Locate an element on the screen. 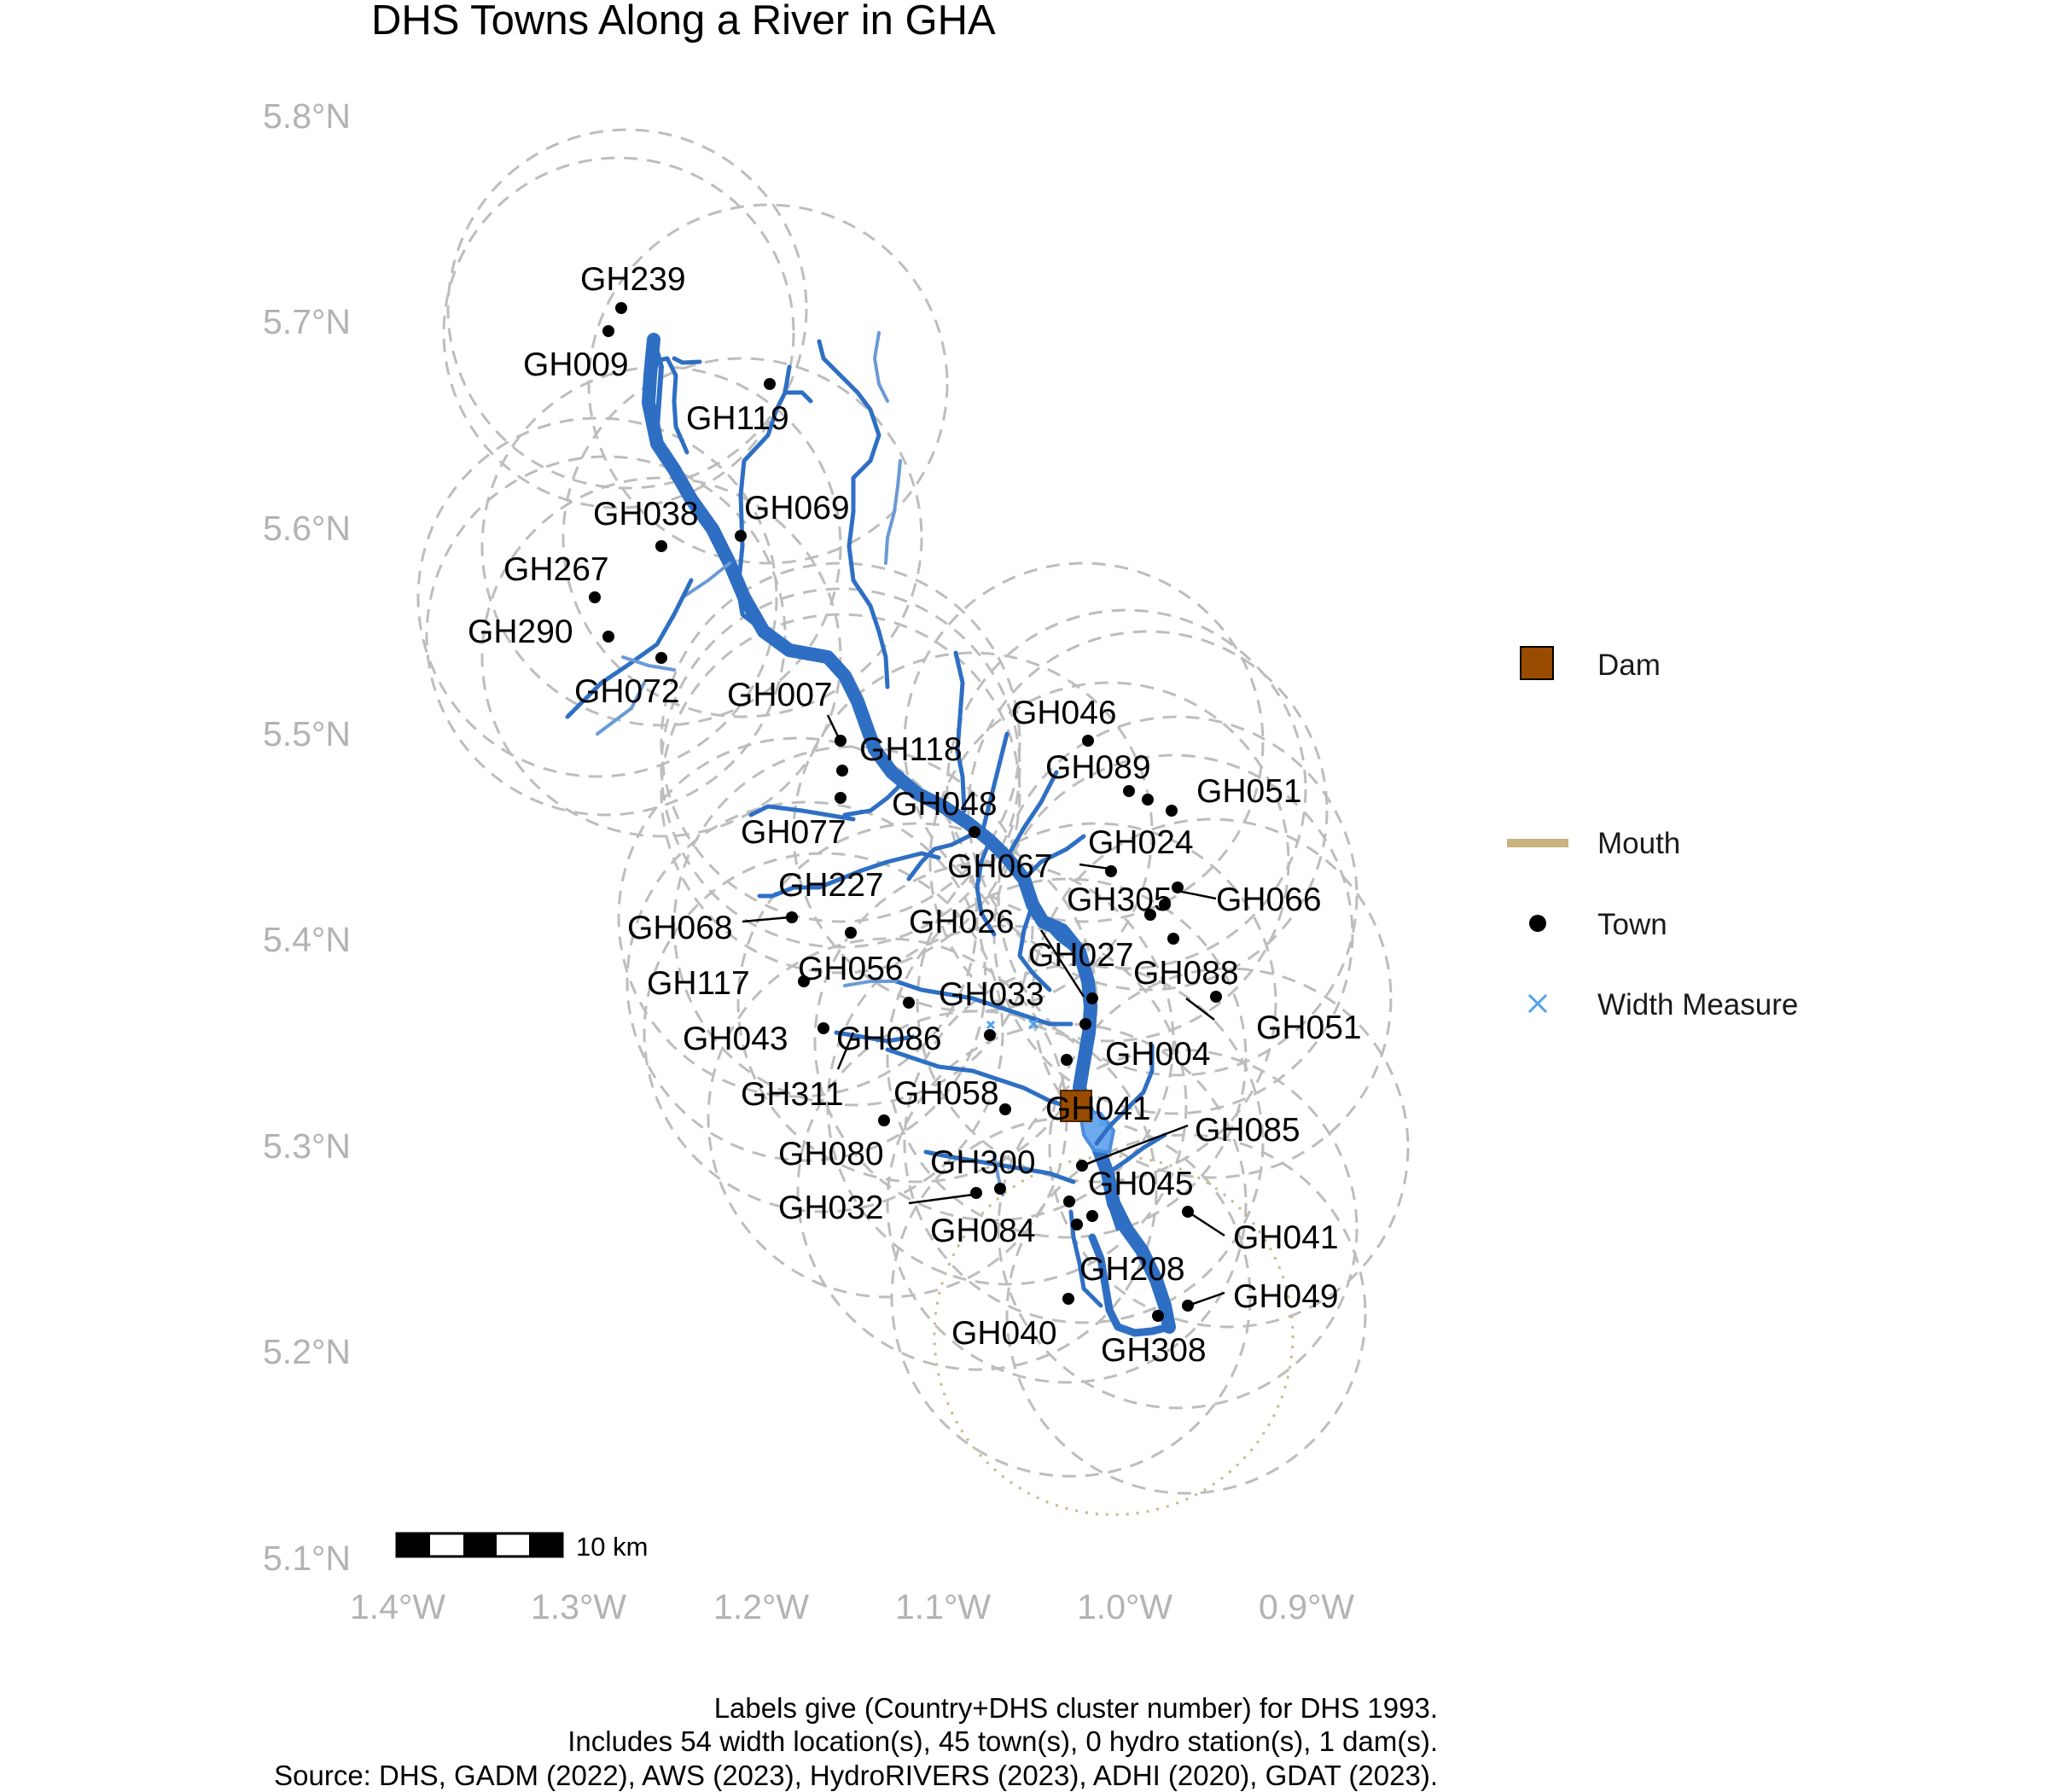  town-label: GH085 is located at coordinates (1247, 1130).